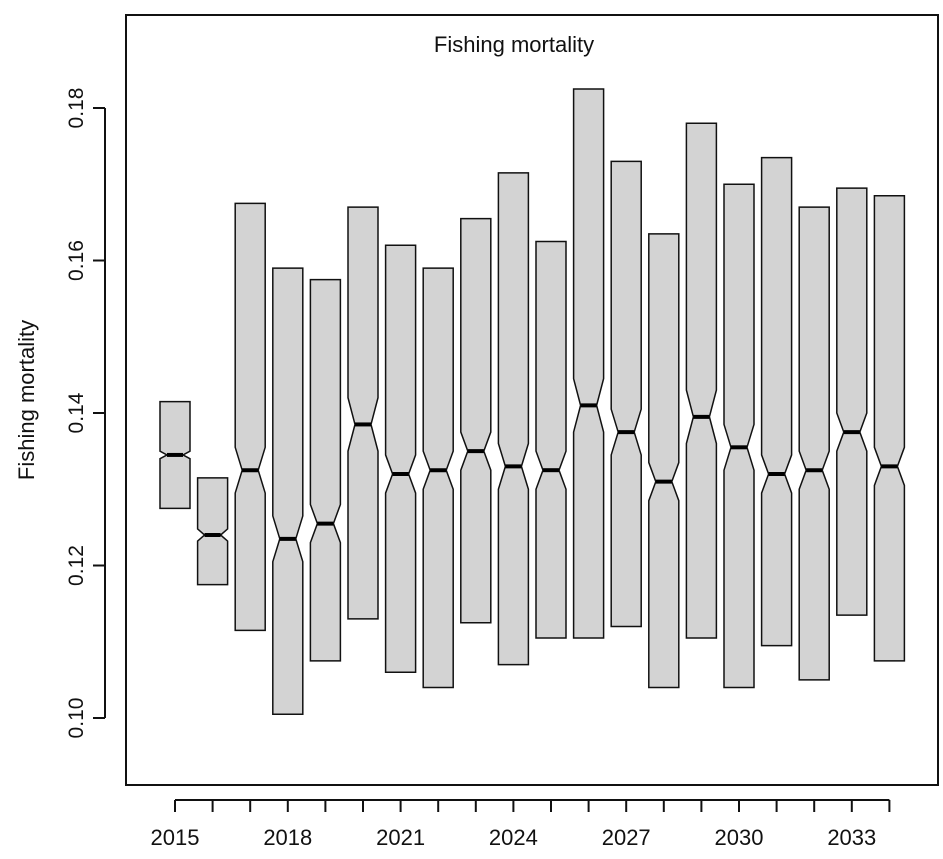  Describe the element at coordinates (852, 401) in the screenshot. I see `box-2033` at that location.